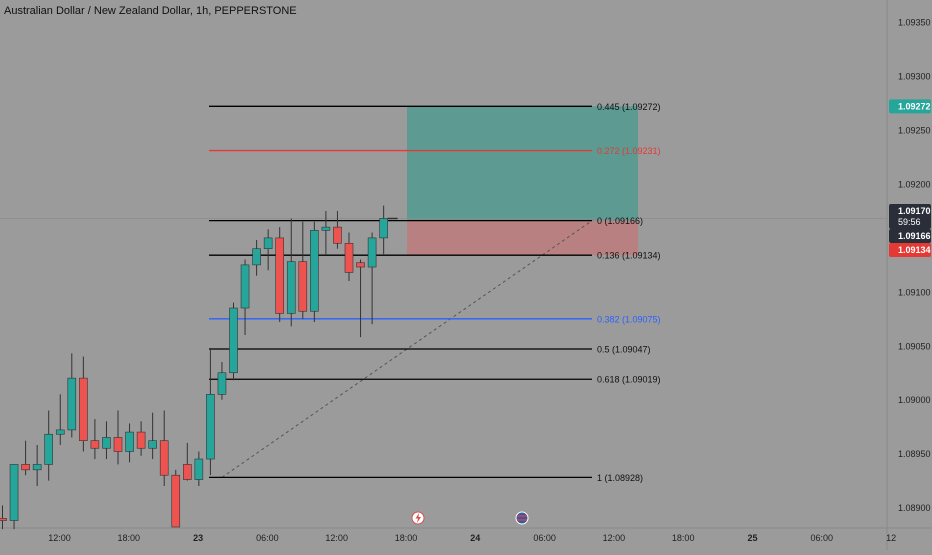 The image size is (932, 555). Describe the element at coordinates (522, 518) in the screenshot. I see `flag-icon` at that location.